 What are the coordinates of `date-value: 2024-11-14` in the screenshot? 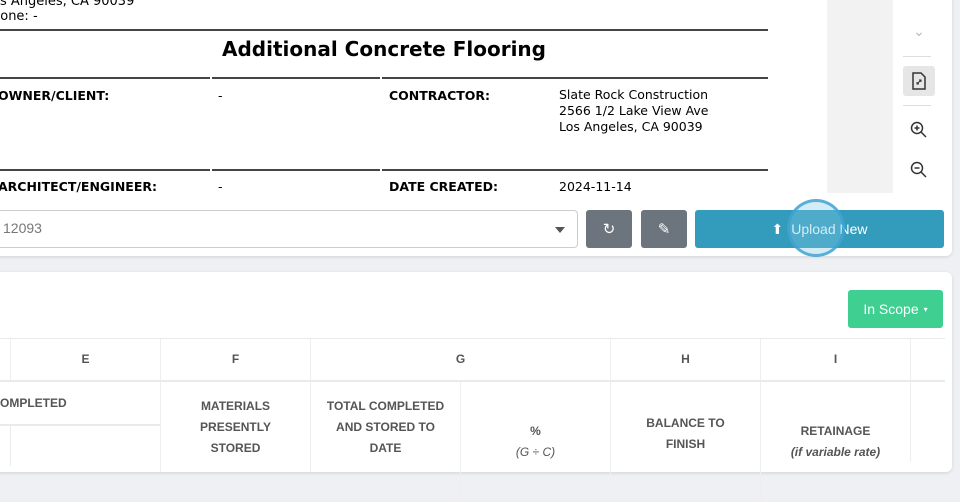 It's located at (595, 186).